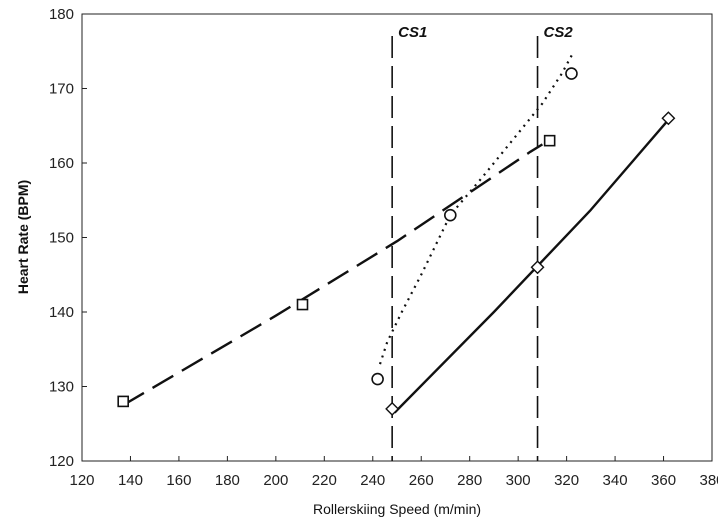  Describe the element at coordinates (421, 480) in the screenshot. I see `x-tick-label: 260` at that location.